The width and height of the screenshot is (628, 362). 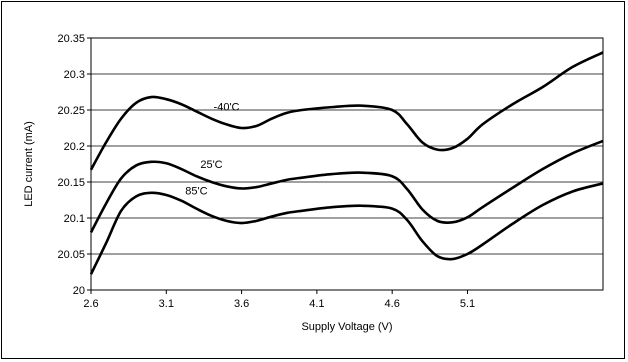 What do you see at coordinates (166, 304) in the screenshot?
I see `x-tick-label: 3.1` at bounding box center [166, 304].